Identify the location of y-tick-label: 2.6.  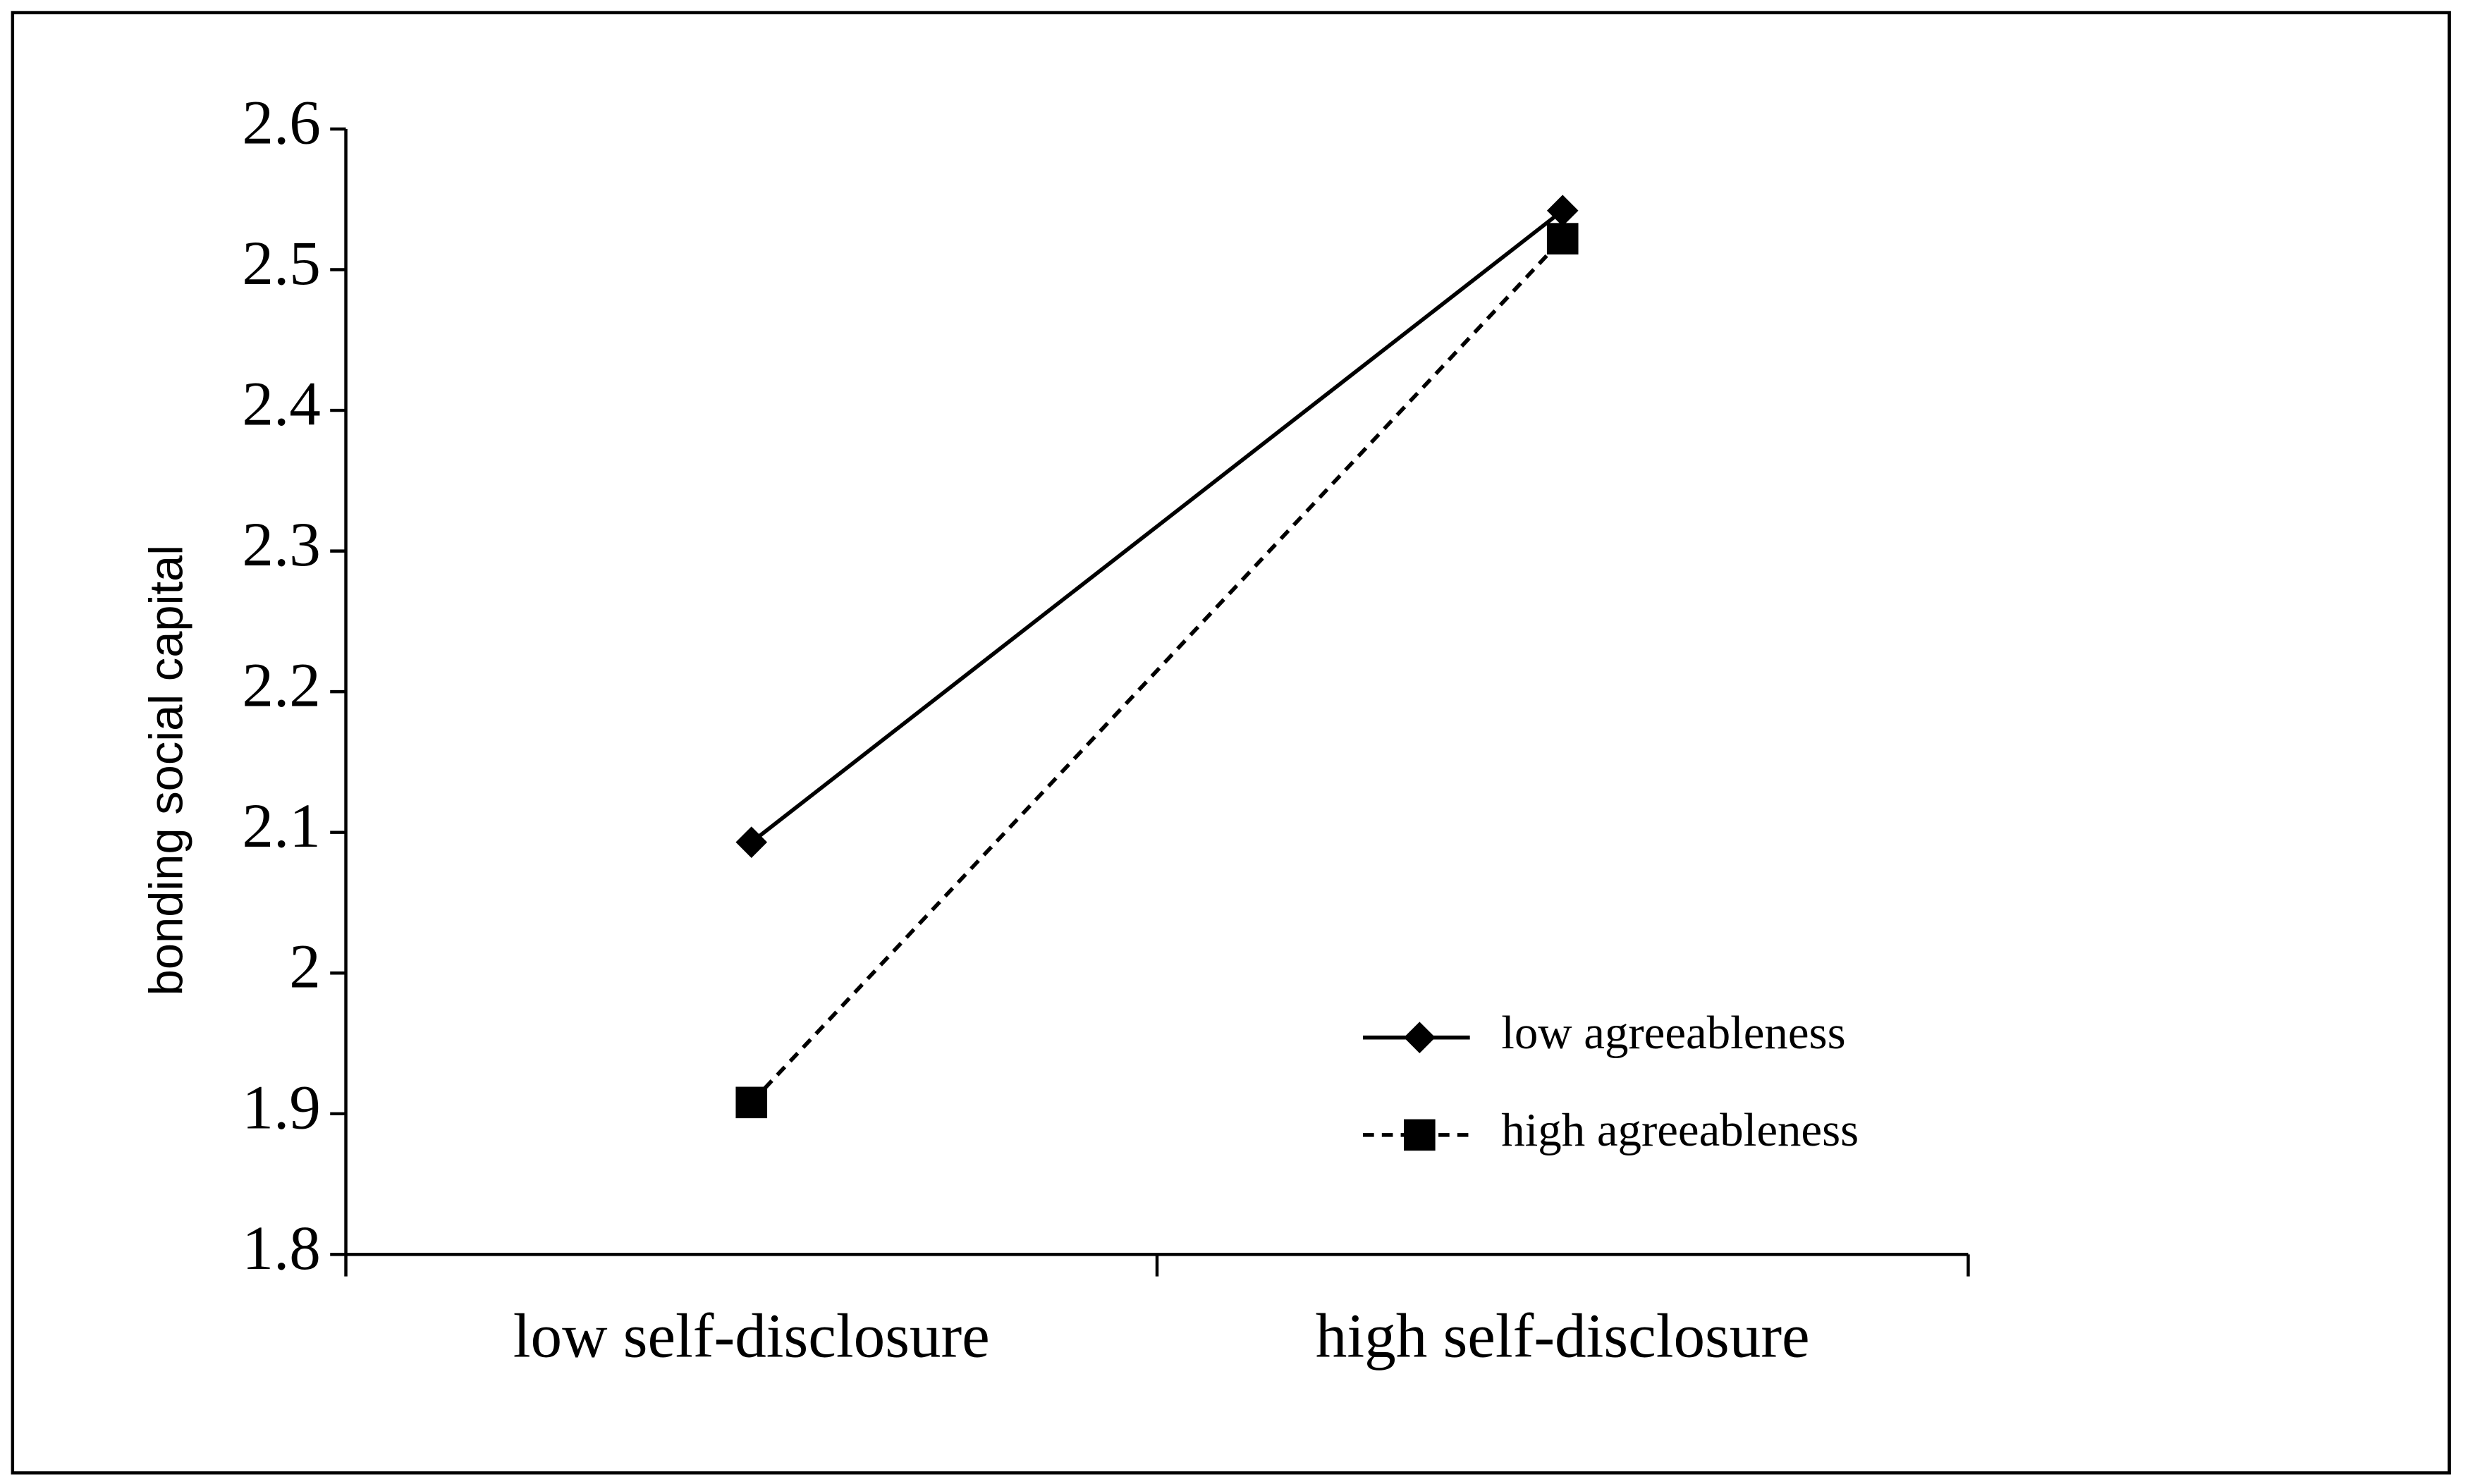
(281, 122).